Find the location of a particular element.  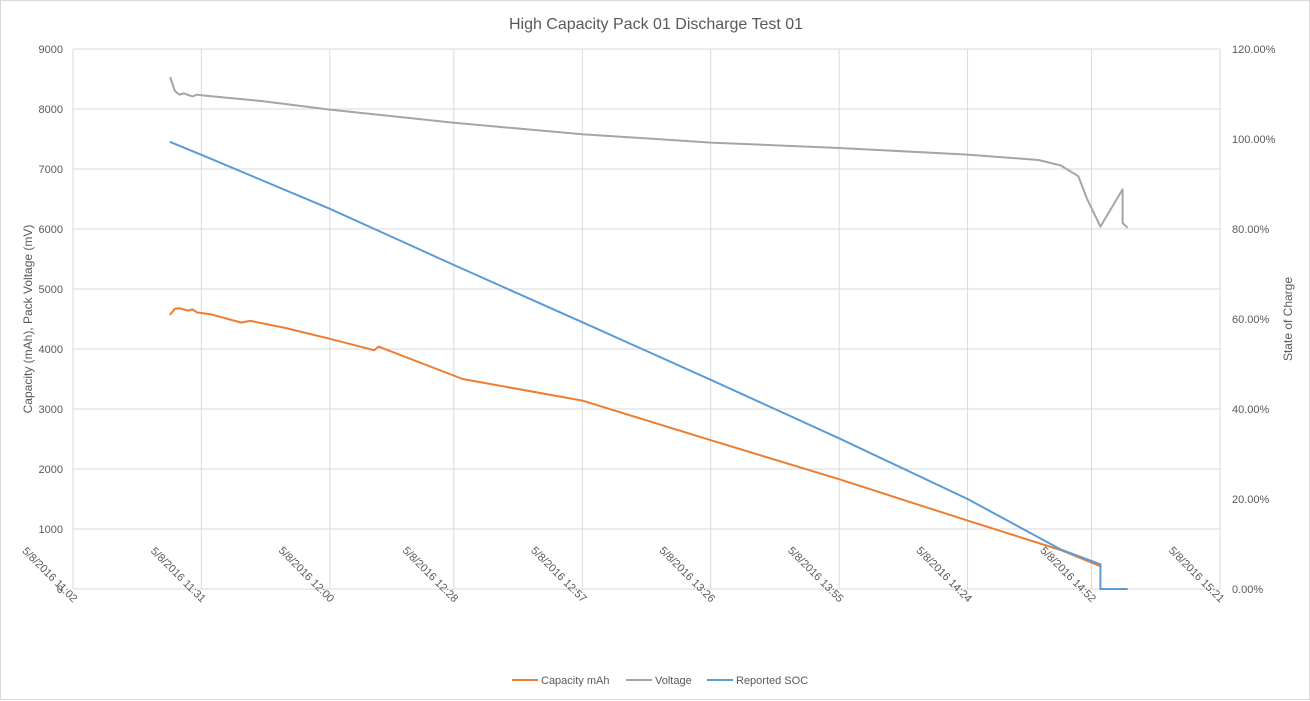

x-tick-label: 5/8/2016 12:00 is located at coordinates (306, 575).